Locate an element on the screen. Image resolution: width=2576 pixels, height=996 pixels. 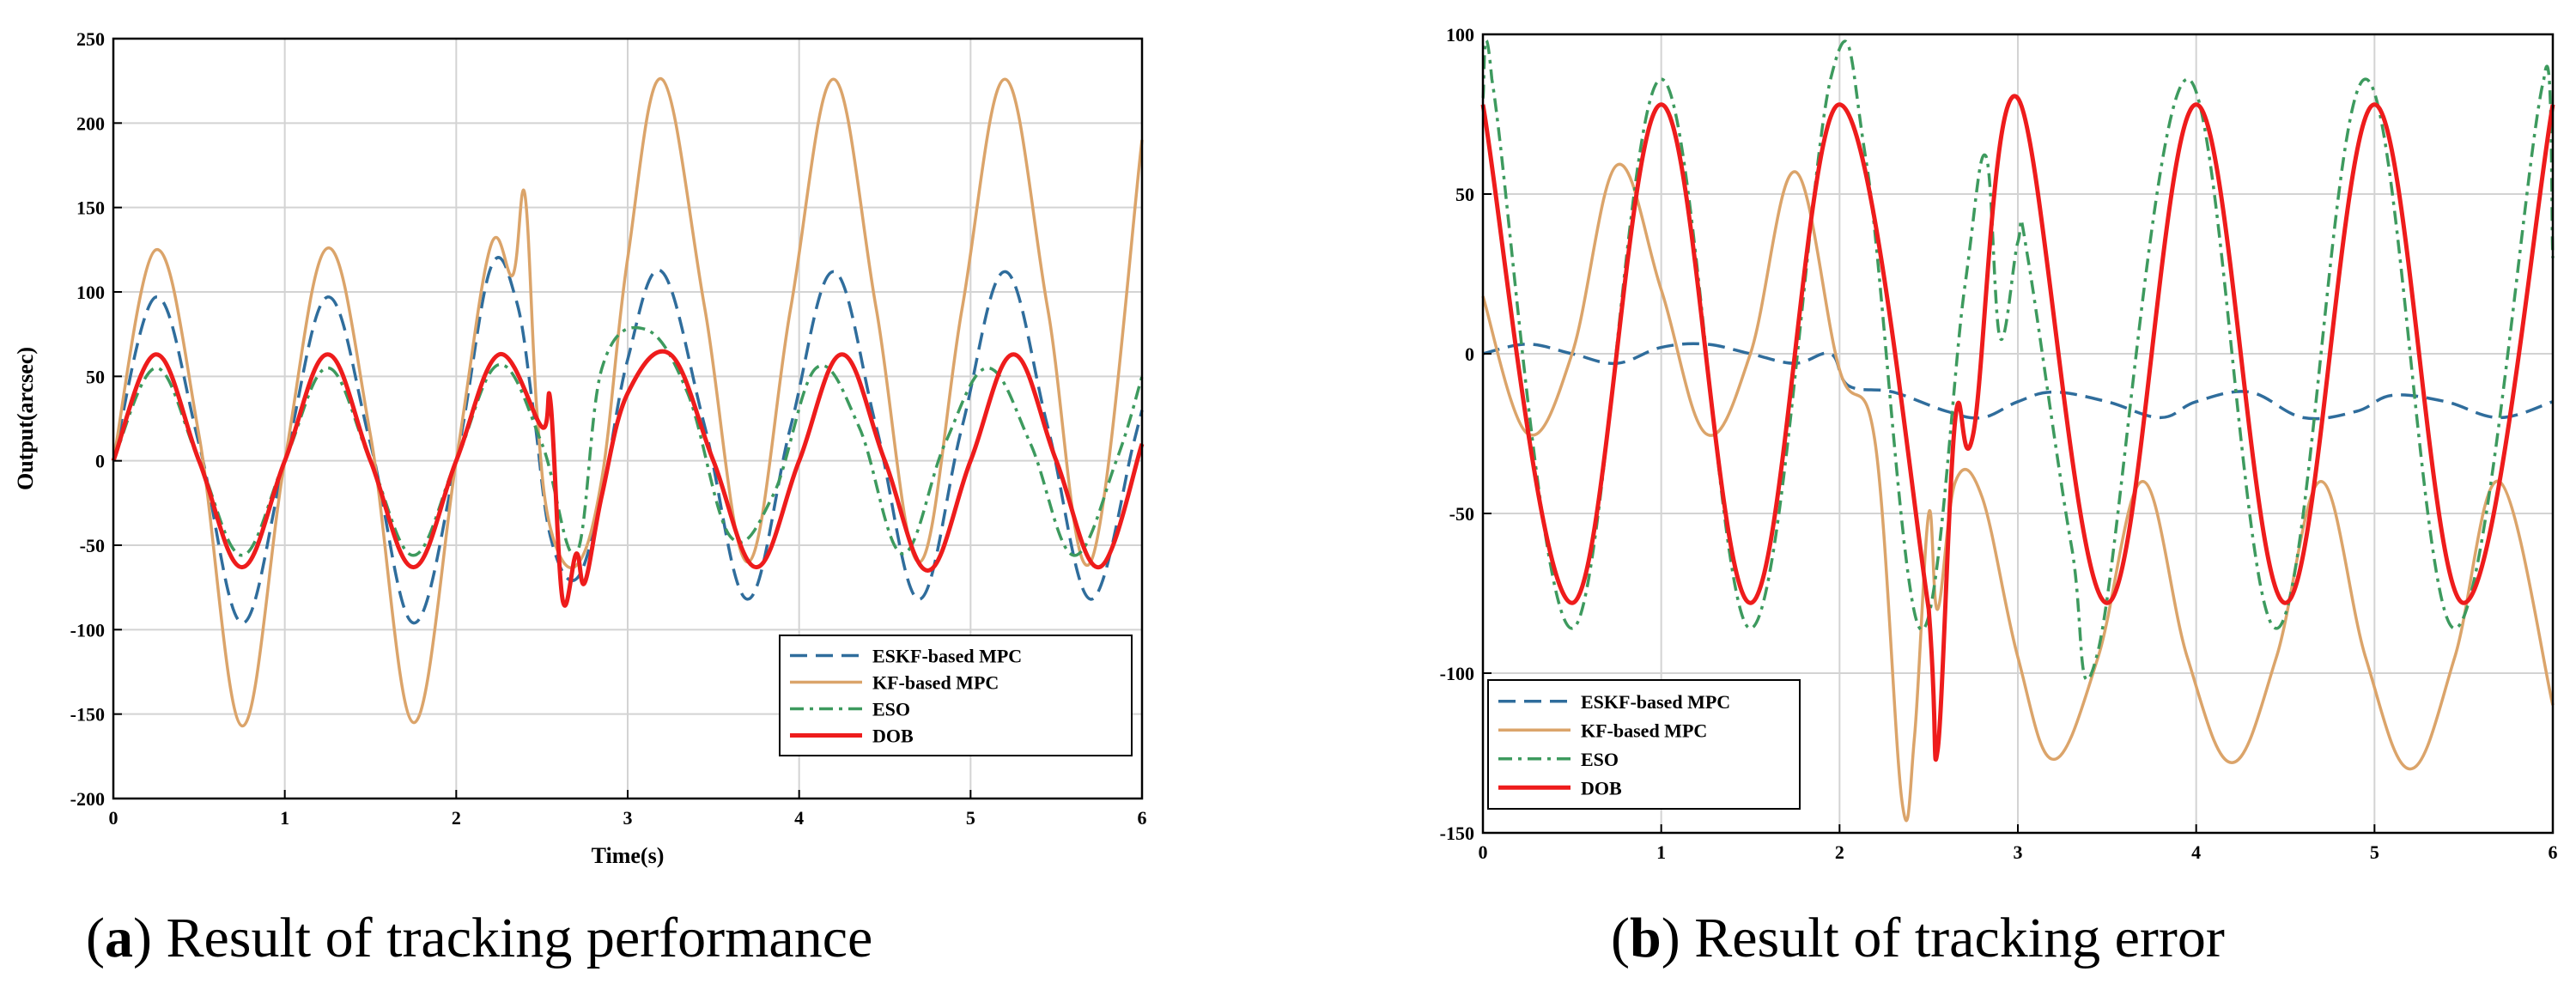
tick-label-y: 250 is located at coordinates (90, 39).